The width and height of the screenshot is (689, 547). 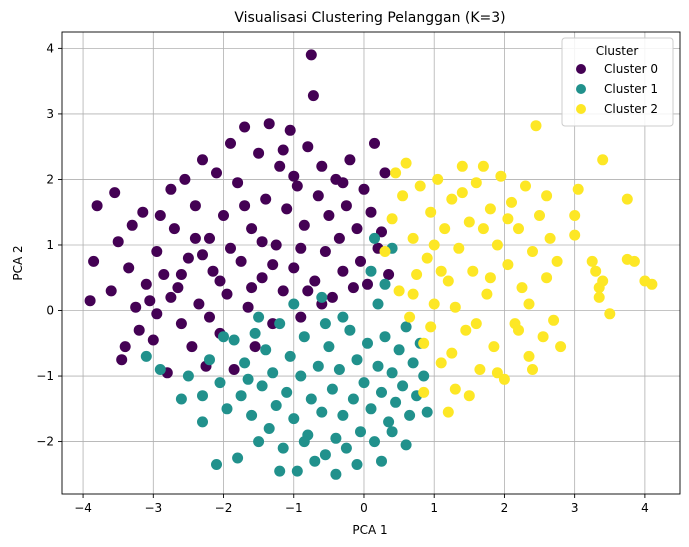 I want to click on y-tick-label: −1, so click(x=45, y=376).